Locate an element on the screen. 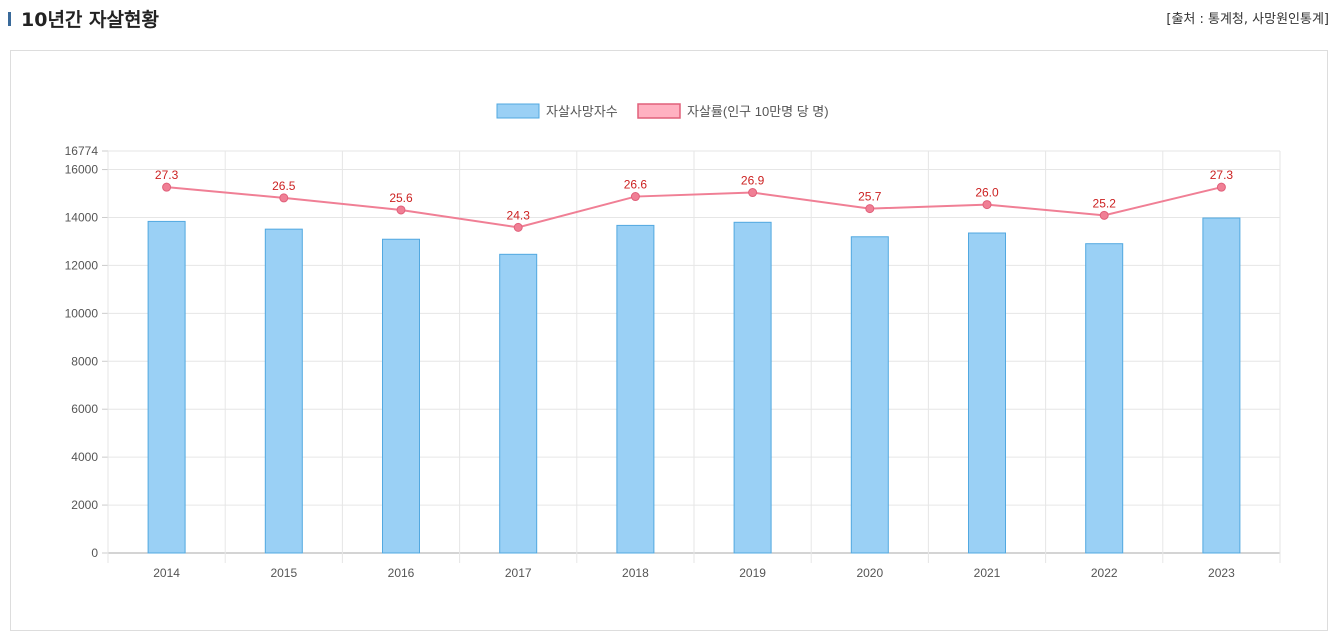 This screenshot has height=640, width=1339. rate-point-2016 is located at coordinates (401, 210).